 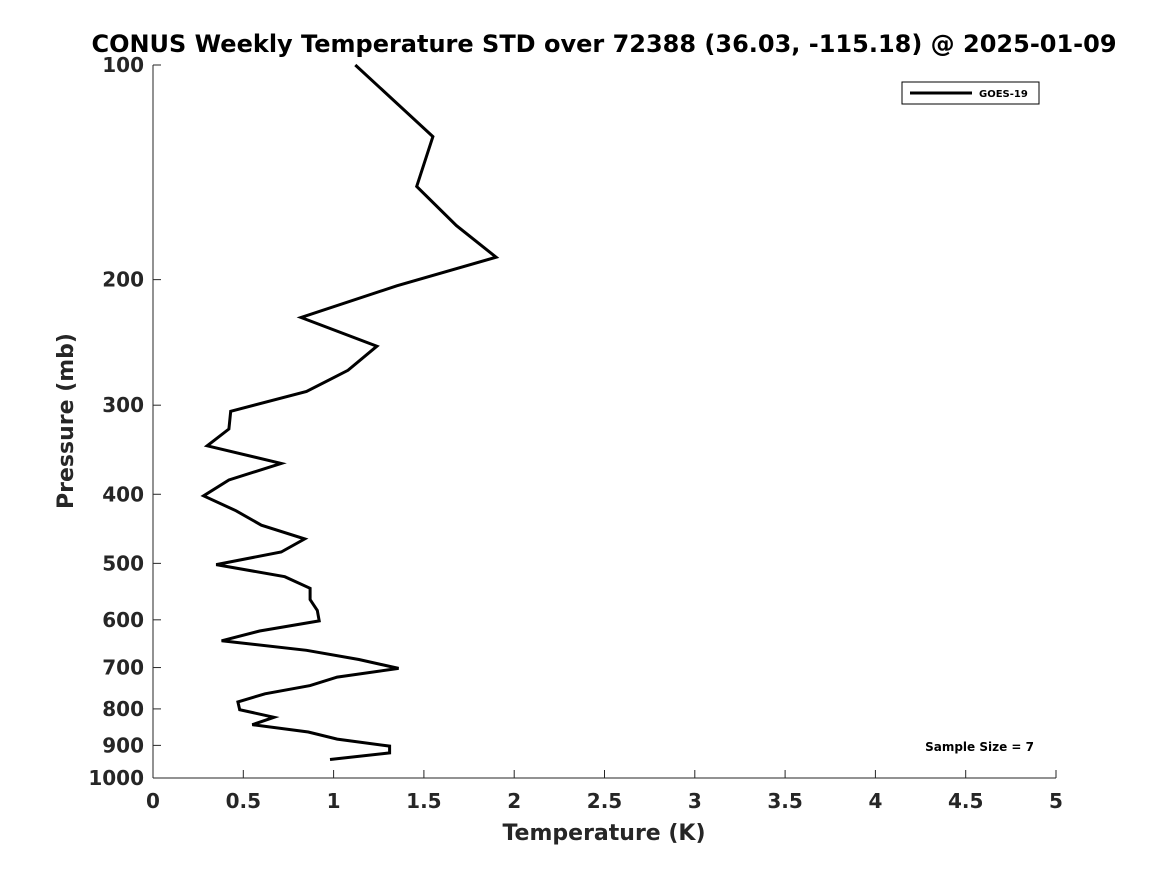 I want to click on x-tick-label: 3.5, so click(x=784, y=801).